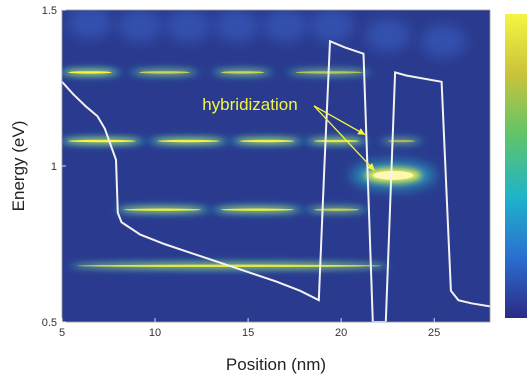 This screenshot has height=383, width=527. I want to click on interference-fringes, so click(266, 34).